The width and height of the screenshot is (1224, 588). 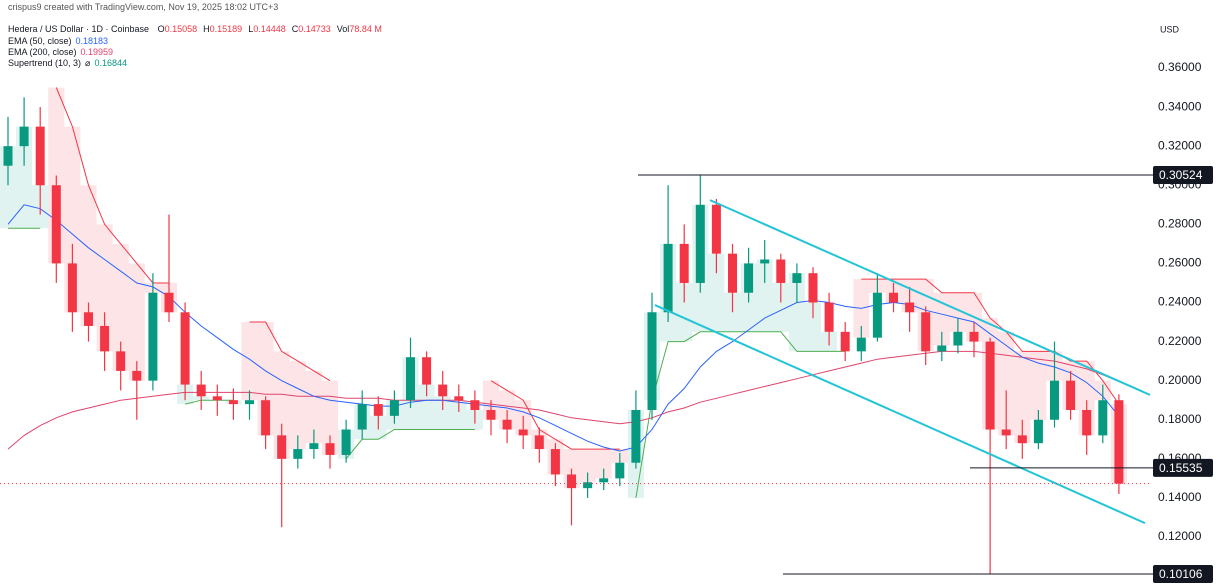 What do you see at coordinates (42, 52) in the screenshot?
I see `indicator-name: EMA (200, close)` at bounding box center [42, 52].